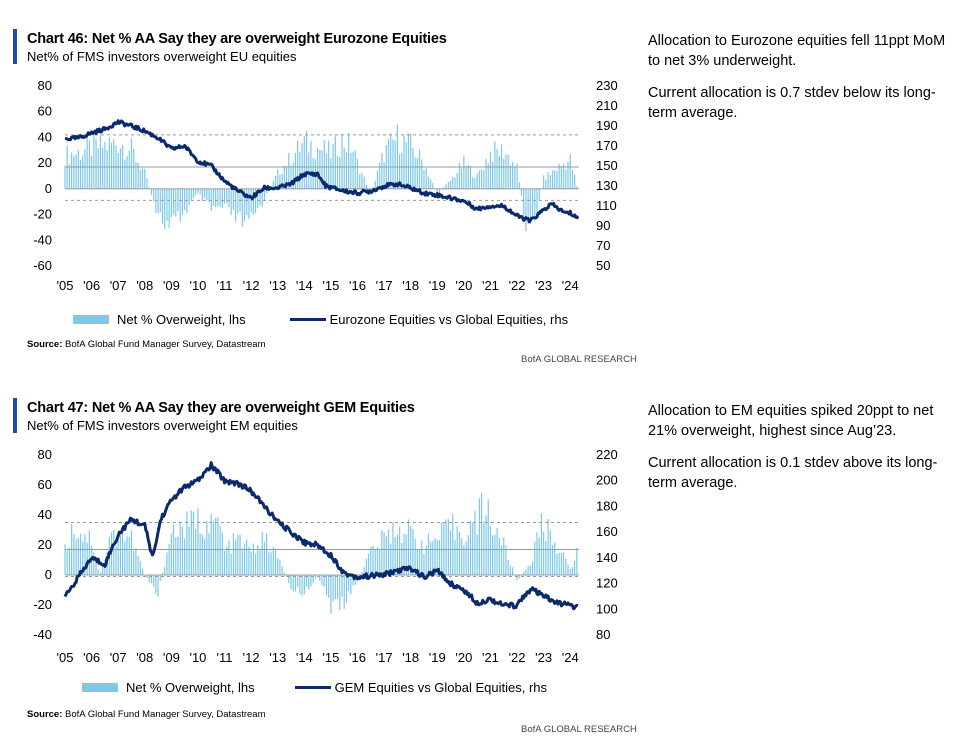 The image size is (964, 749). What do you see at coordinates (42, 239) in the screenshot?
I see `y-left-tick-label: -40` at bounding box center [42, 239].